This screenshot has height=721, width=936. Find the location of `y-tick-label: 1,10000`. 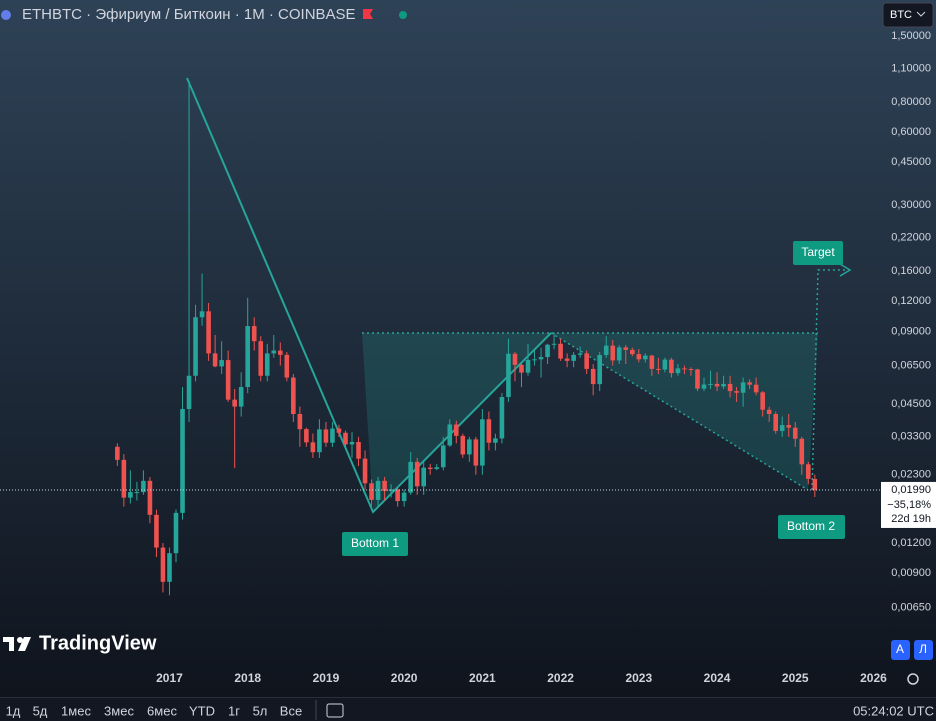

y-tick-label: 1,10000 is located at coordinates (911, 68).